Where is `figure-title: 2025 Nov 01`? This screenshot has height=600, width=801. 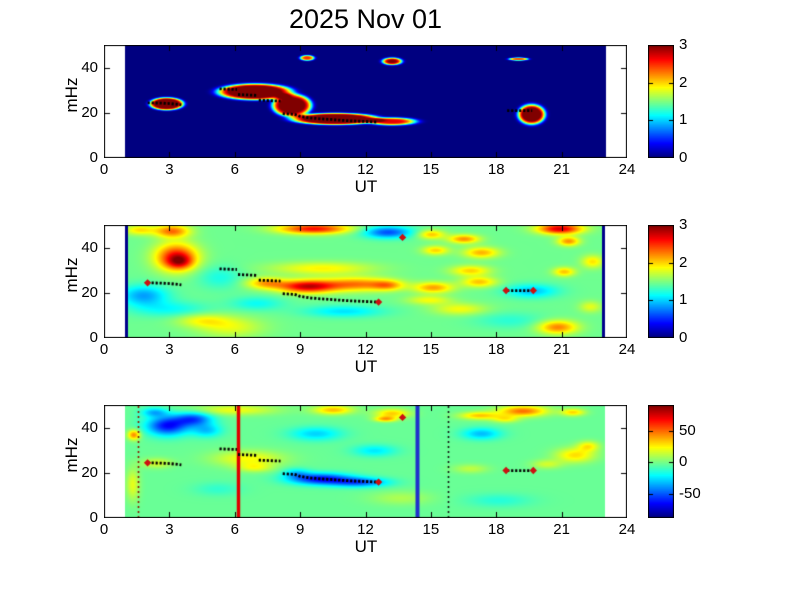 figure-title: 2025 Nov 01 is located at coordinates (365, 19).